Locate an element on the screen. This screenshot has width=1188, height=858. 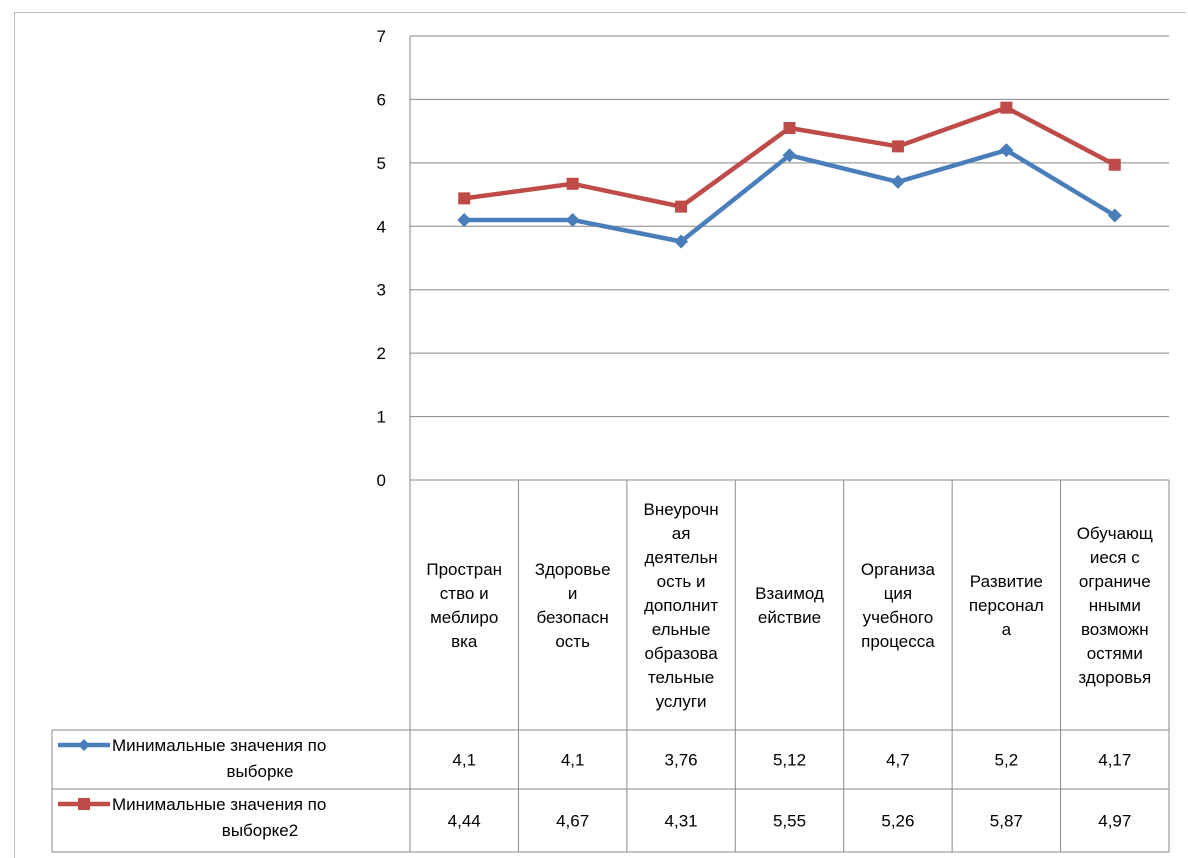
data-table-value: 4,7 is located at coordinates (898, 760).